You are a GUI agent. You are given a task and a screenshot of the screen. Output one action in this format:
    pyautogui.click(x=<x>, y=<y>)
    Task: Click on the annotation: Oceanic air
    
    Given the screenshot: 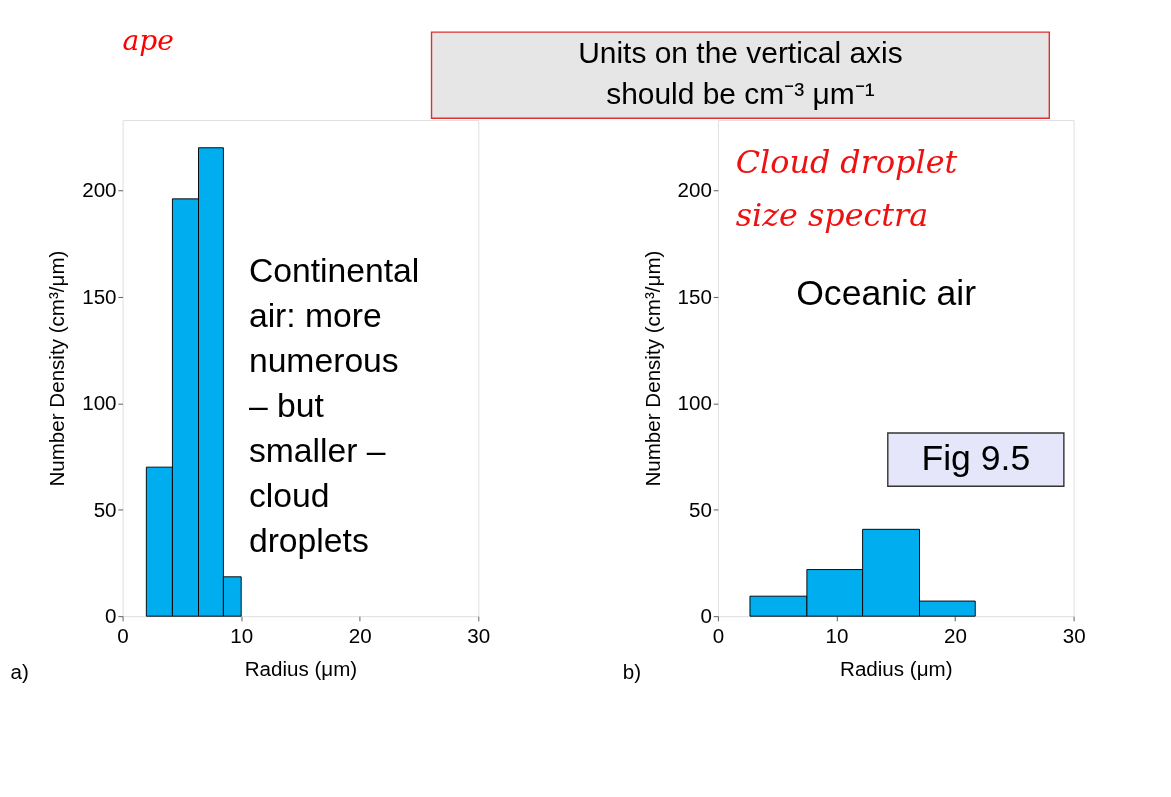 What is the action you would take?
    pyautogui.click(x=886, y=293)
    